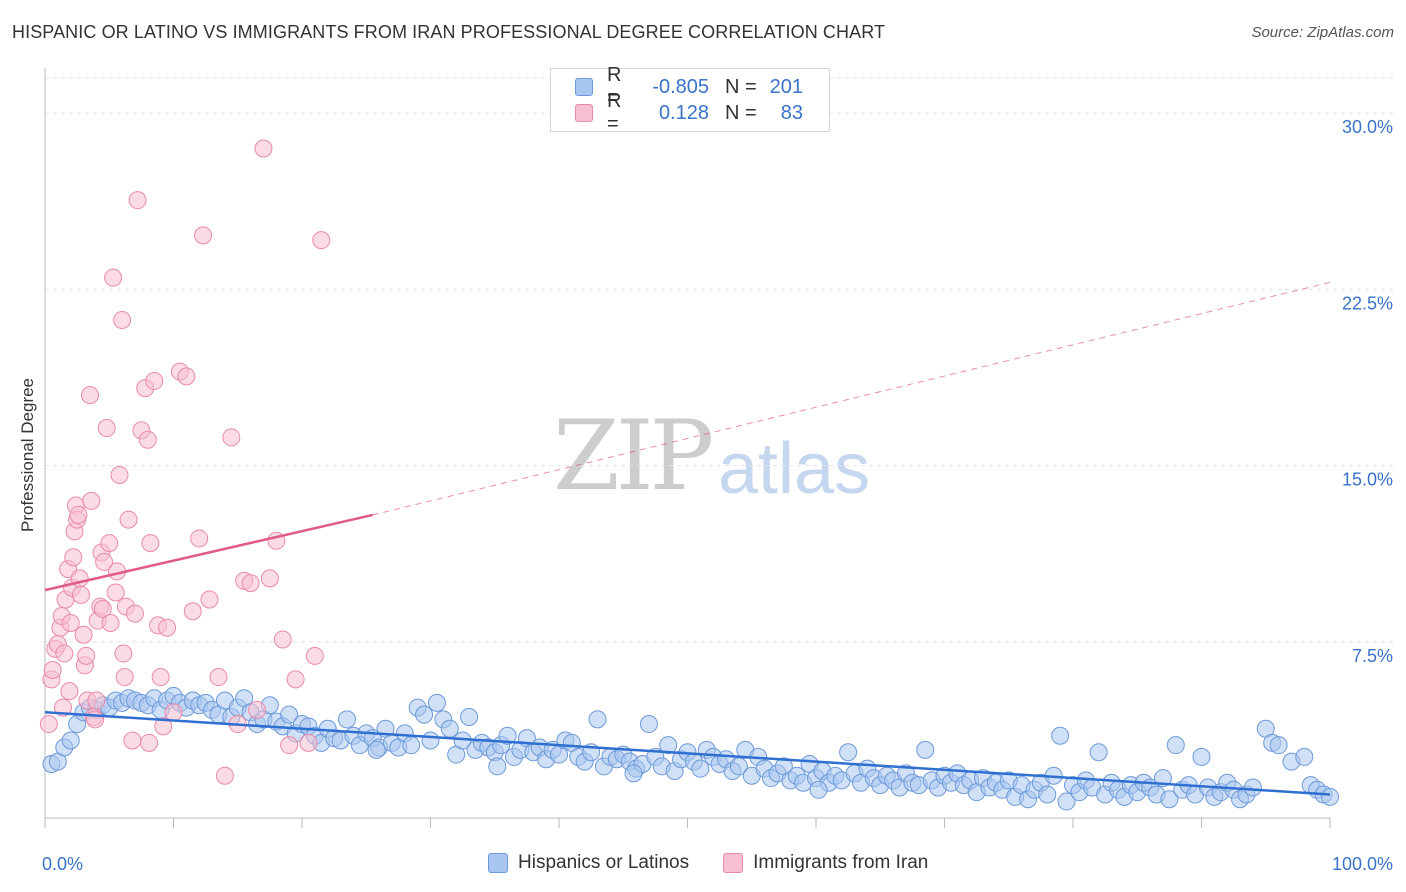 The image size is (1406, 892). What do you see at coordinates (683, 112) in the screenshot?
I see `r-value: 0.128` at bounding box center [683, 112].